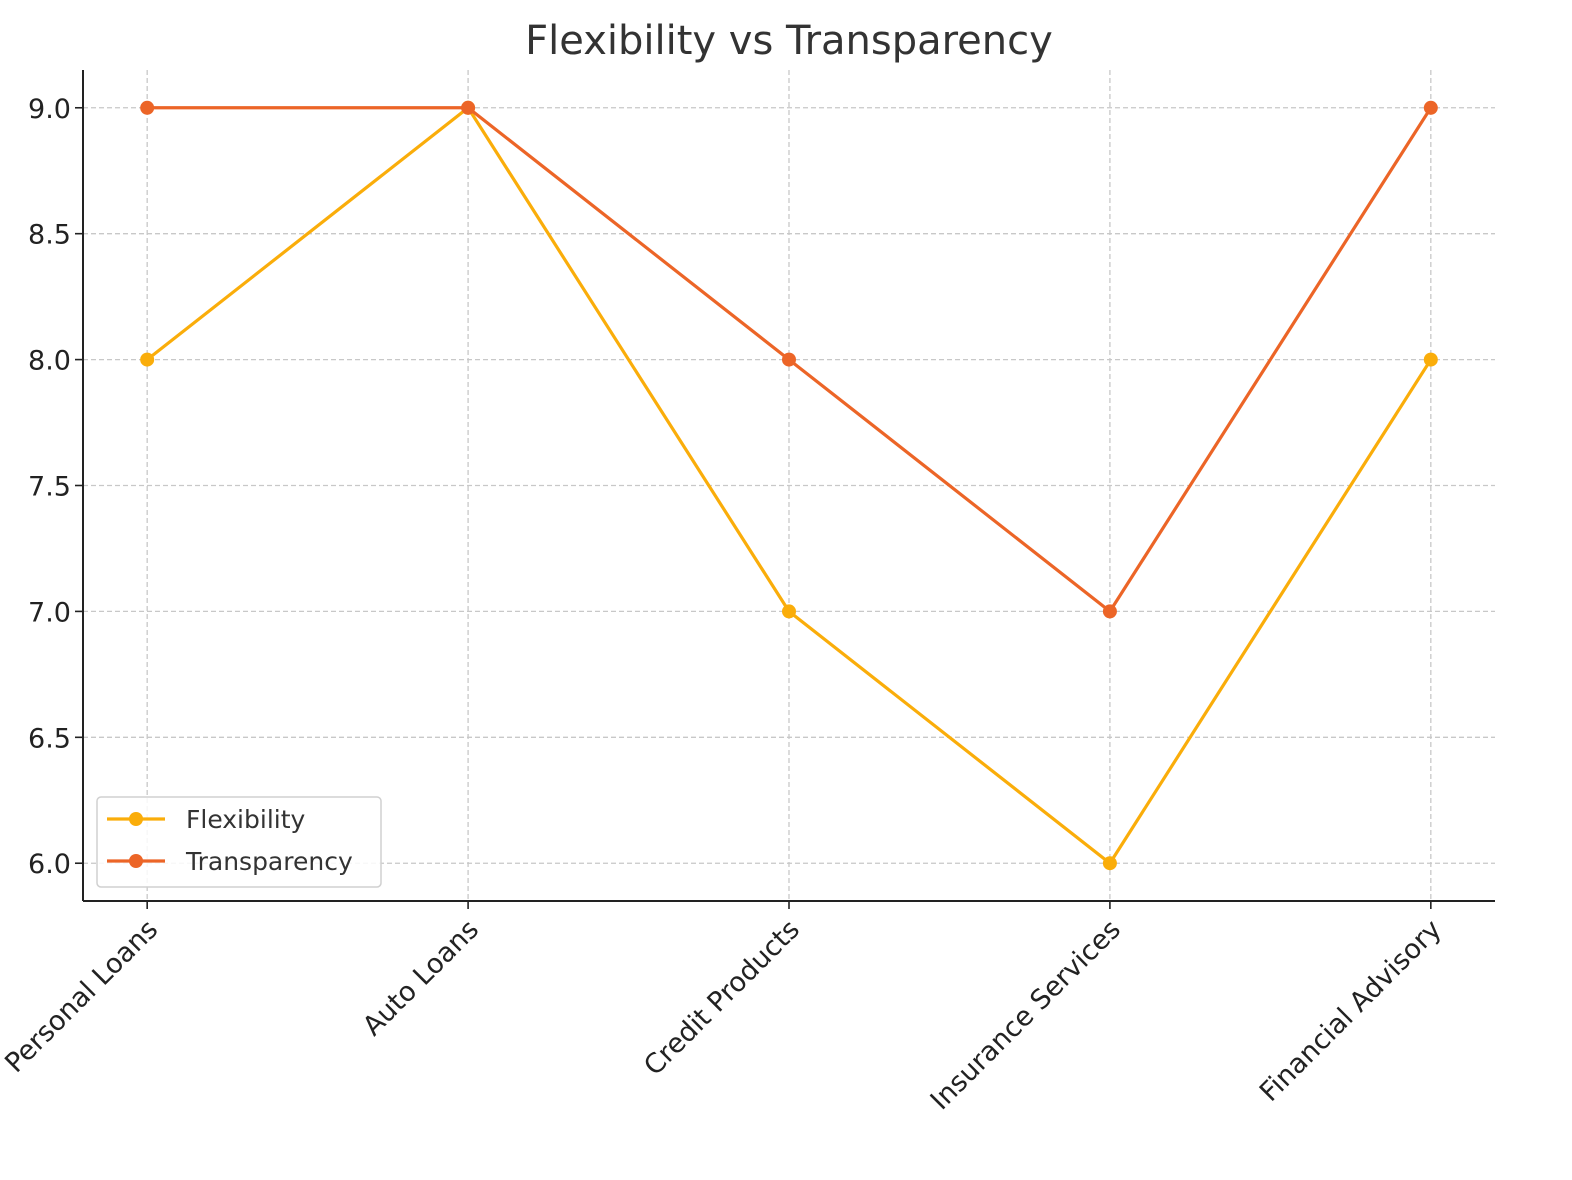 The height and width of the screenshot is (1180, 1572). Describe the element at coordinates (49, 361) in the screenshot. I see `y-tick-label: 8.0` at that location.